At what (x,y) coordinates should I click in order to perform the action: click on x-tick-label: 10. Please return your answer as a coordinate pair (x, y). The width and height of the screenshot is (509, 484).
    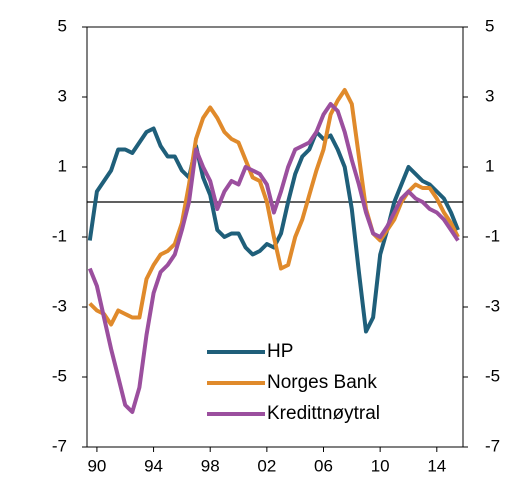
    Looking at the image, I should click on (380, 465).